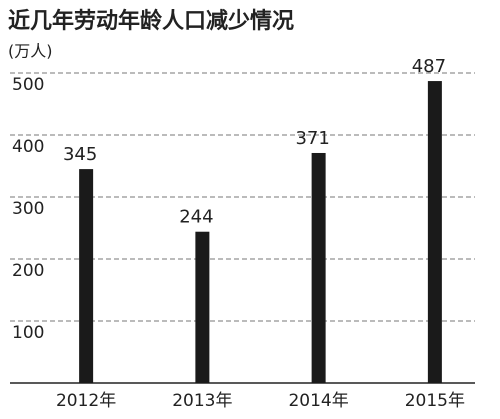 The image size is (500, 419). What do you see at coordinates (30, 51) in the screenshot?
I see `unit-label: (万人)` at bounding box center [30, 51].